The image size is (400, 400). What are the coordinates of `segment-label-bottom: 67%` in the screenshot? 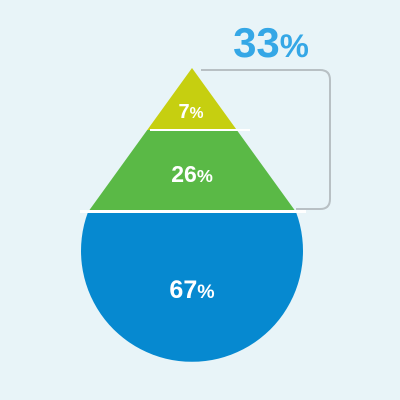 It's located at (191, 290).